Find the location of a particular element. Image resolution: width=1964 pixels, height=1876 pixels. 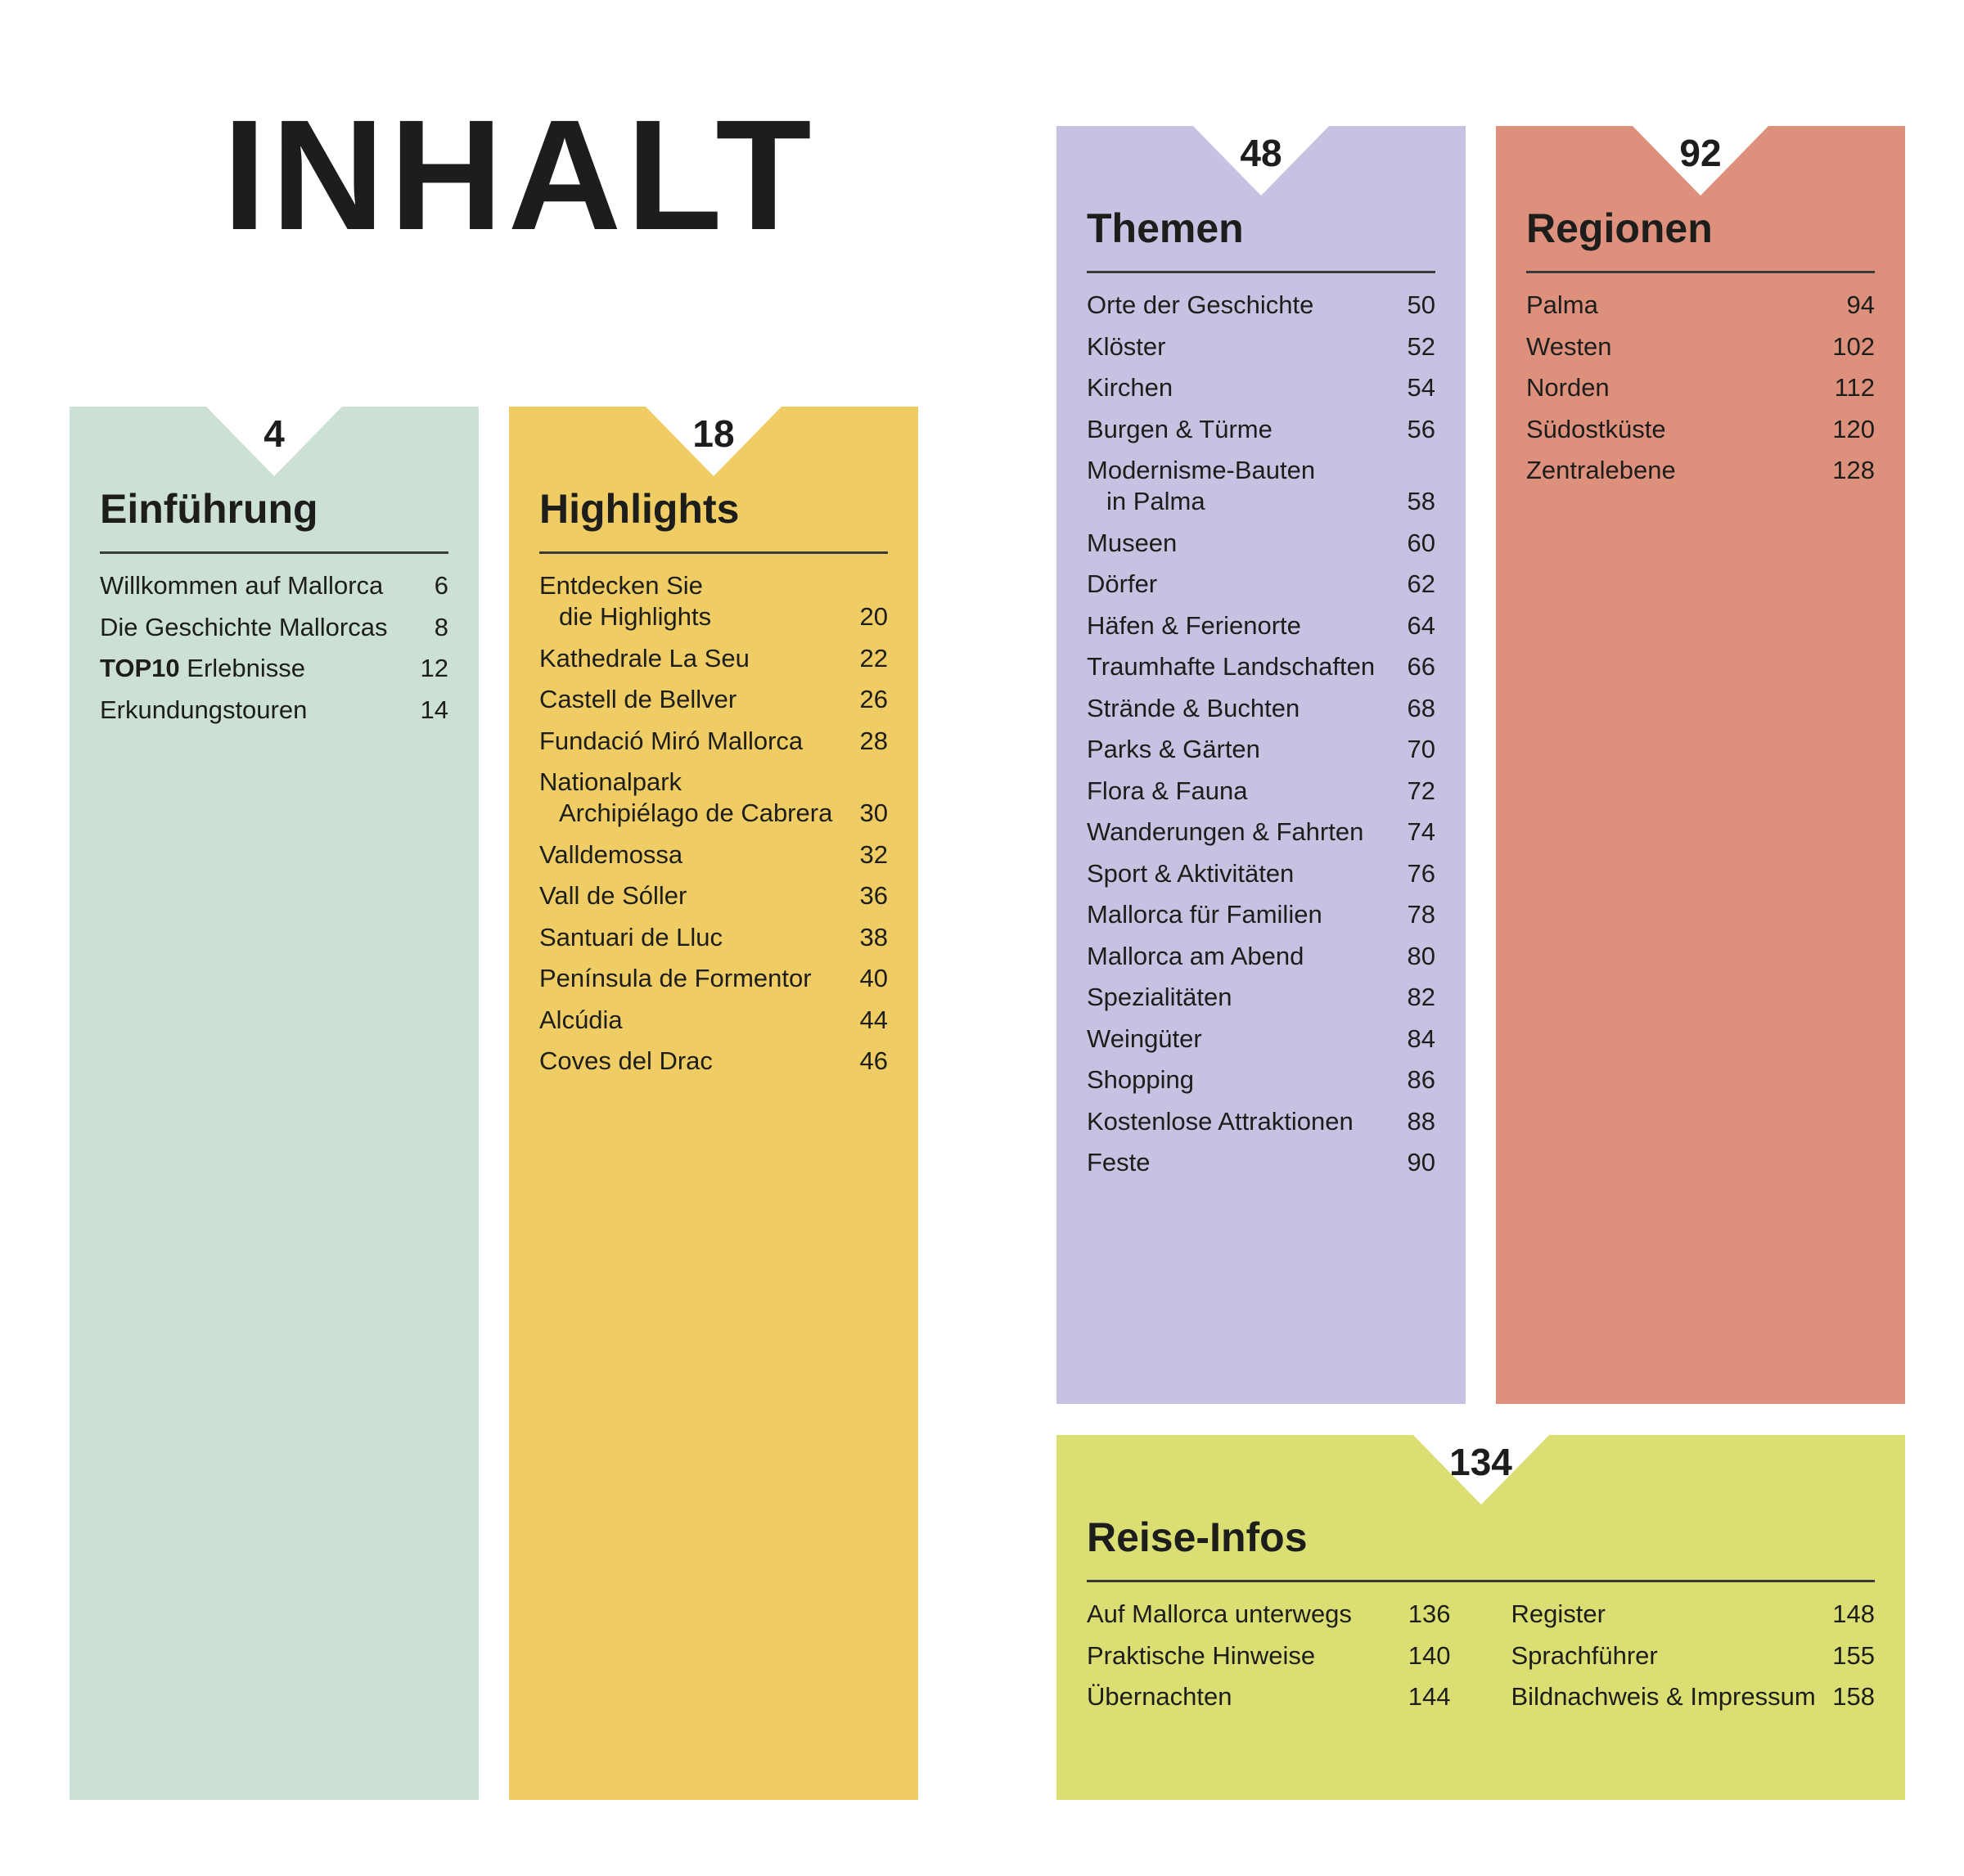

entry-label: Palma is located at coordinates (1562, 306).